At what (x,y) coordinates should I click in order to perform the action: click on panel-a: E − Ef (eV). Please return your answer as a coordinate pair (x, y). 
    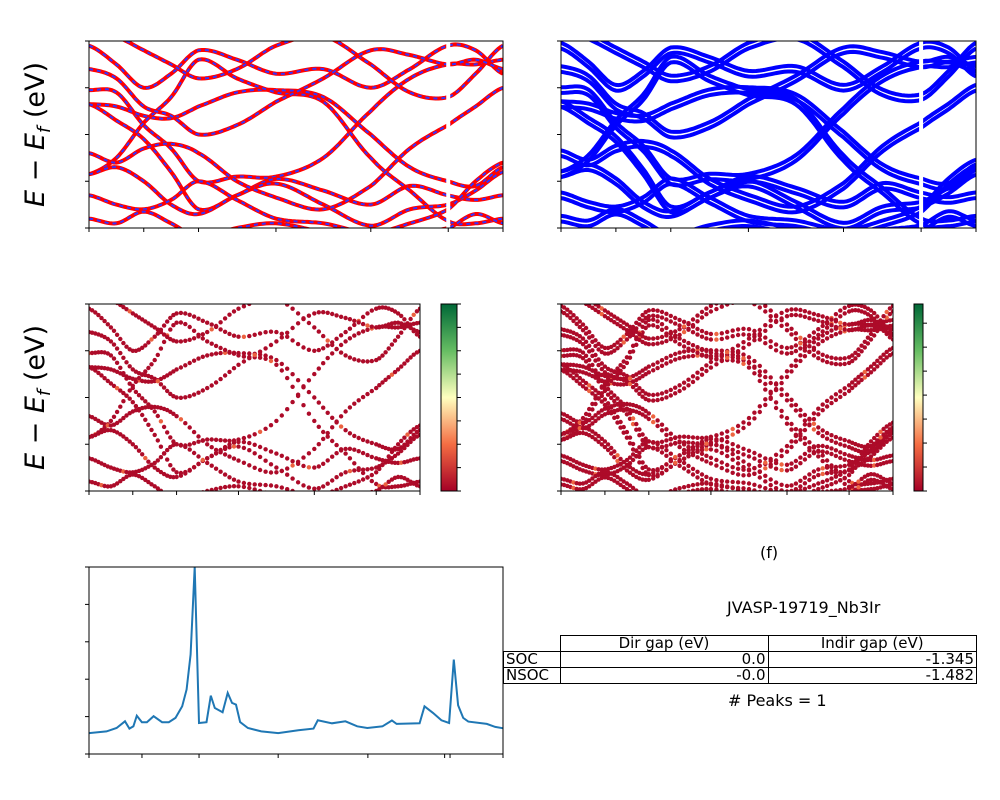
    Looking at the image, I should click on (262, 136).